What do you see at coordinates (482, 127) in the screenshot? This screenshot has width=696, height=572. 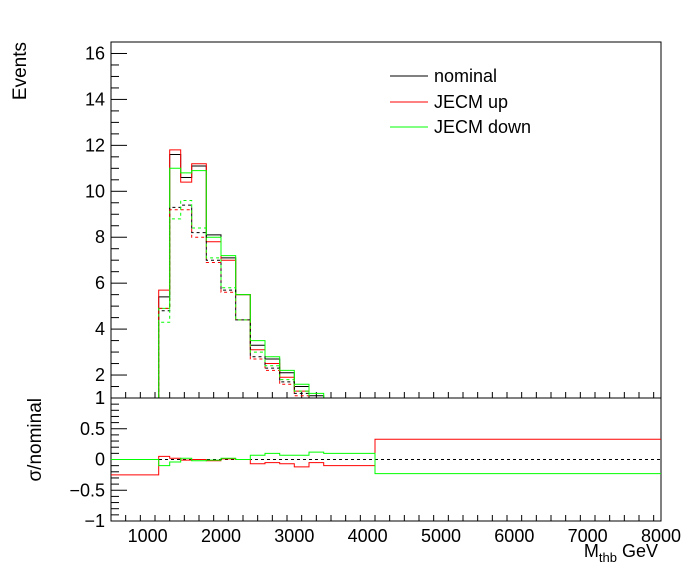 I see `legend-label-jecm-down: JECM down` at bounding box center [482, 127].